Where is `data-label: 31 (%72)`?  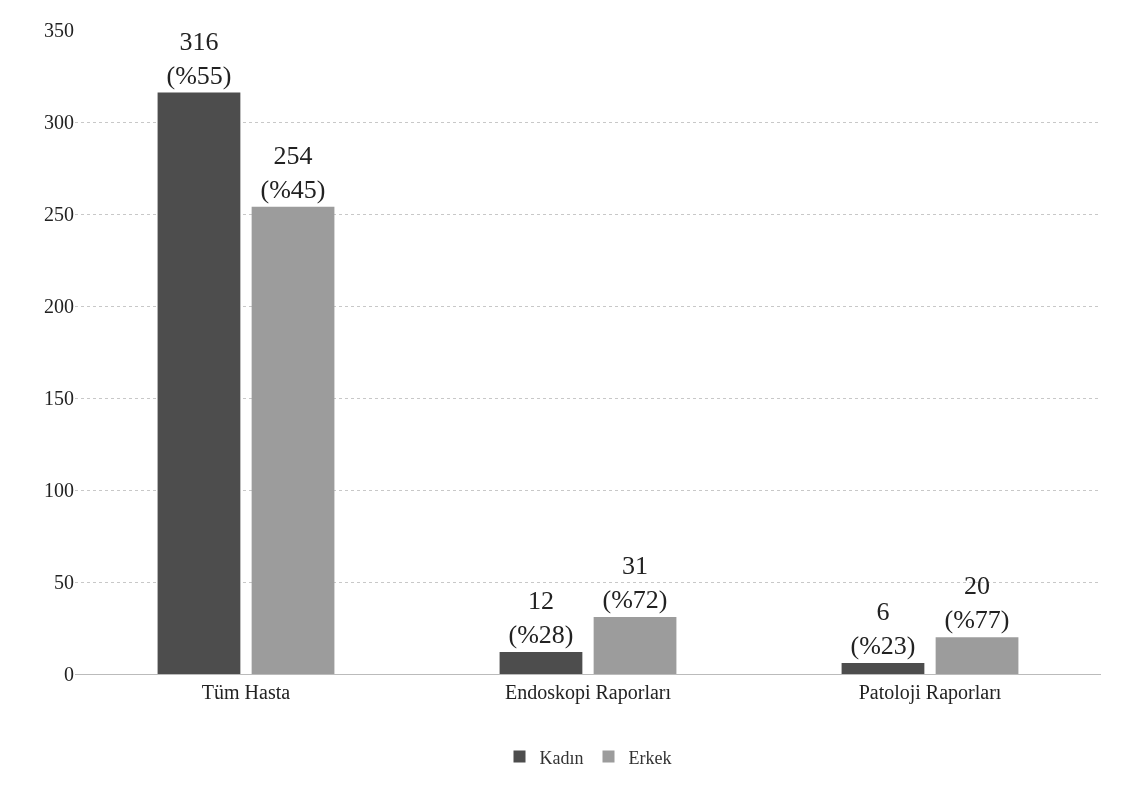
data-label: 31 (%72) is located at coordinates (635, 582).